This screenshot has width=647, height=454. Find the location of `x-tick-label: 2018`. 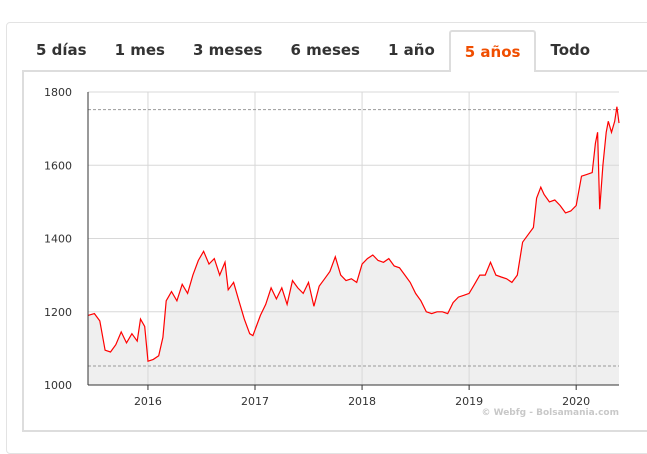

x-tick-label: 2018 is located at coordinates (362, 401).